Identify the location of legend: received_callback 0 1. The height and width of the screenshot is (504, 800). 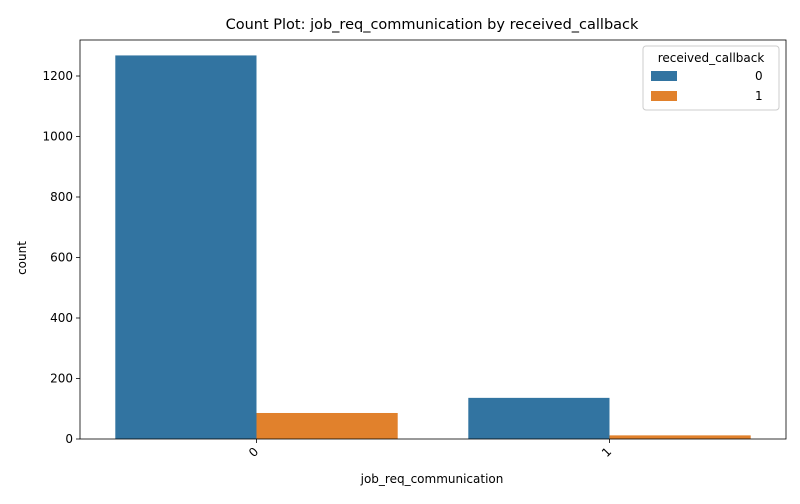
(711, 78).